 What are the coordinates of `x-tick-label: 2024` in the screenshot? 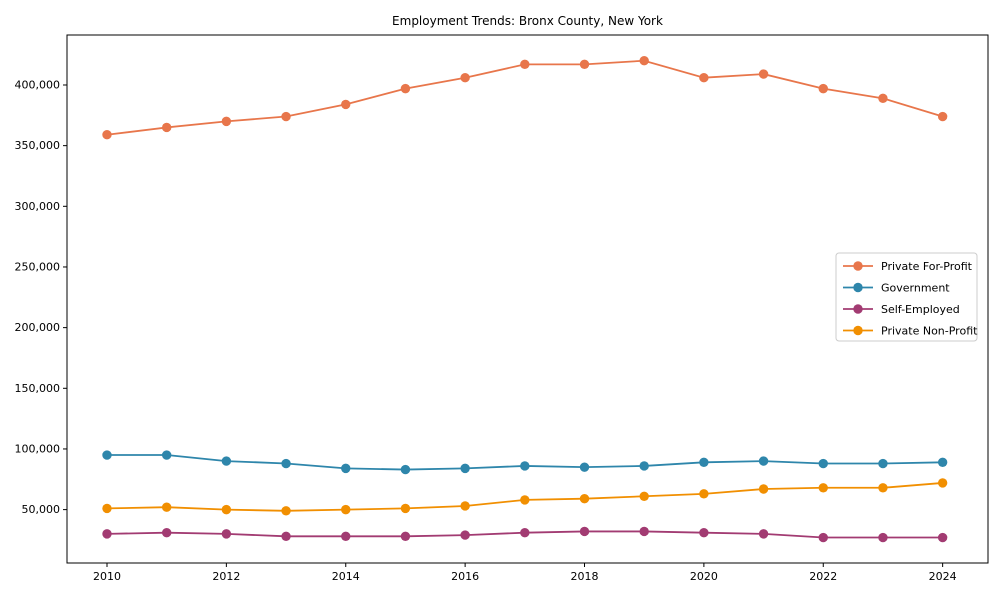 It's located at (943, 576).